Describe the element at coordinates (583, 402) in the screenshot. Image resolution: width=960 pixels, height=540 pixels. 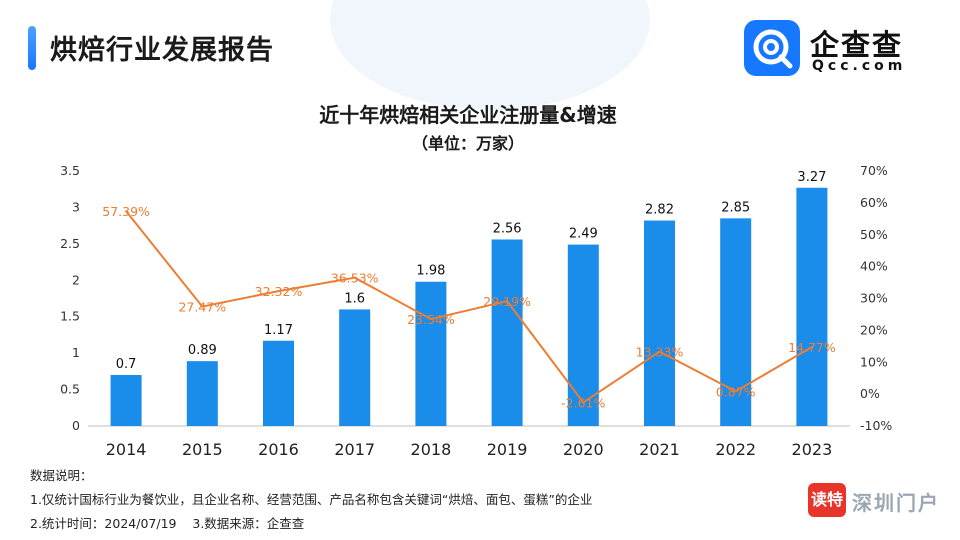
I see `line-point-label: -2.61%` at that location.